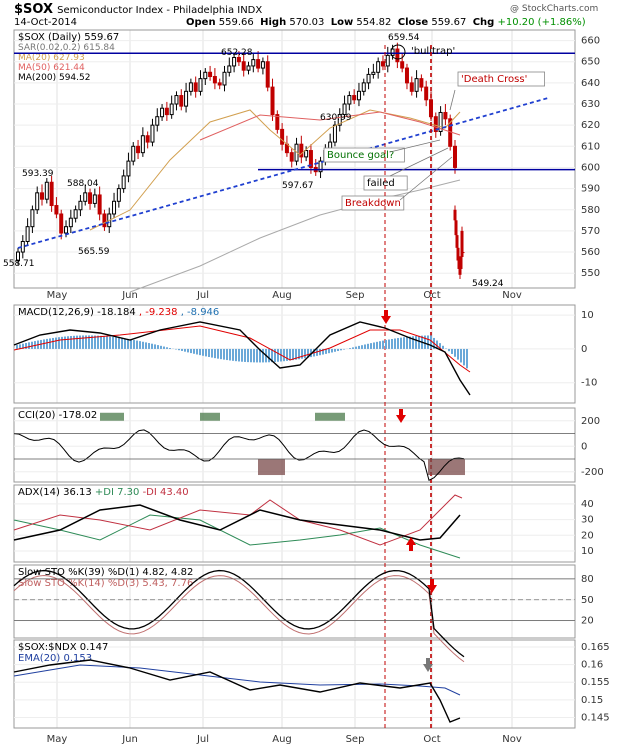 This screenshot has width=620, height=750. Describe the element at coordinates (119, 492) in the screenshot. I see `legend-entry: +DI 7.30` at that location.